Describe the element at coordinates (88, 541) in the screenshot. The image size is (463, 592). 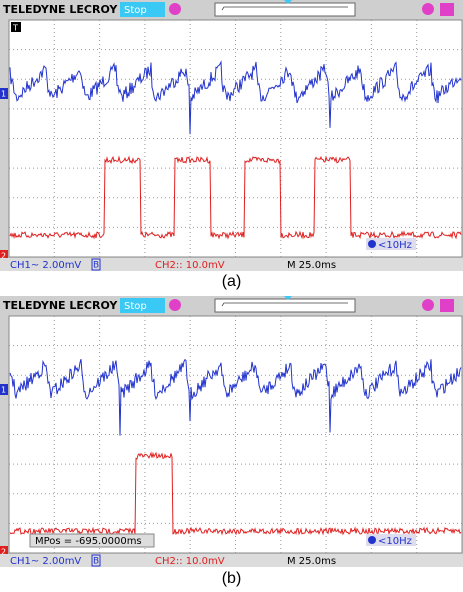
I see `mpos: MPos = -695.0000ms` at that location.